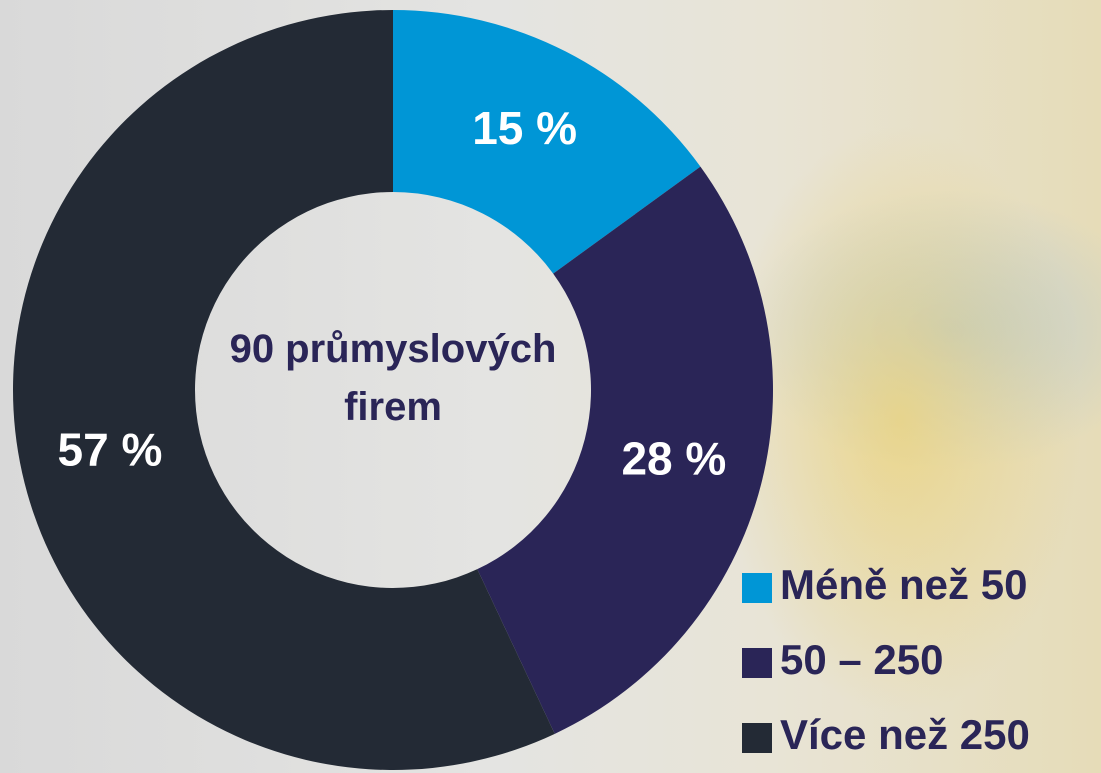 The image size is (1101, 773). I want to click on value-label: 15 %, so click(524, 128).